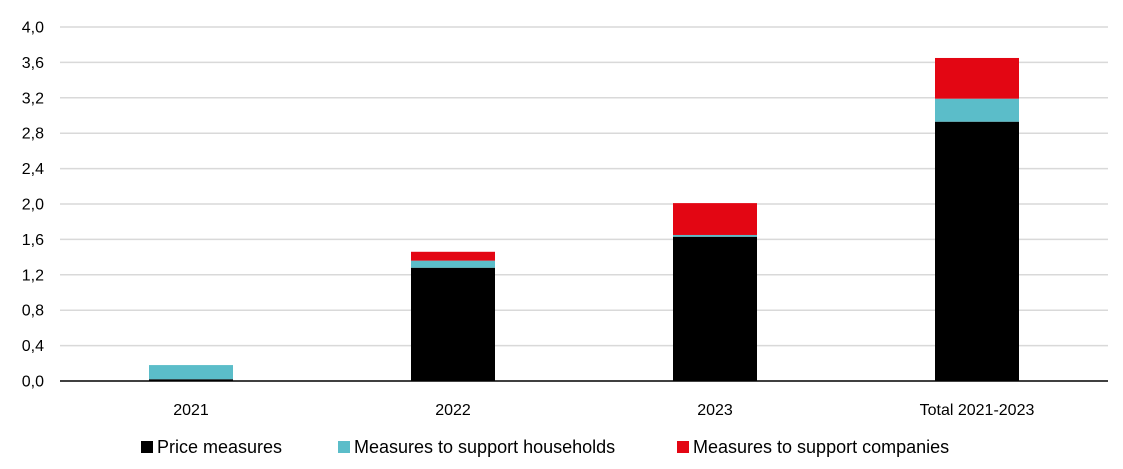 The image size is (1123, 469). I want to click on y-tick-label: 0,0, so click(33, 382).